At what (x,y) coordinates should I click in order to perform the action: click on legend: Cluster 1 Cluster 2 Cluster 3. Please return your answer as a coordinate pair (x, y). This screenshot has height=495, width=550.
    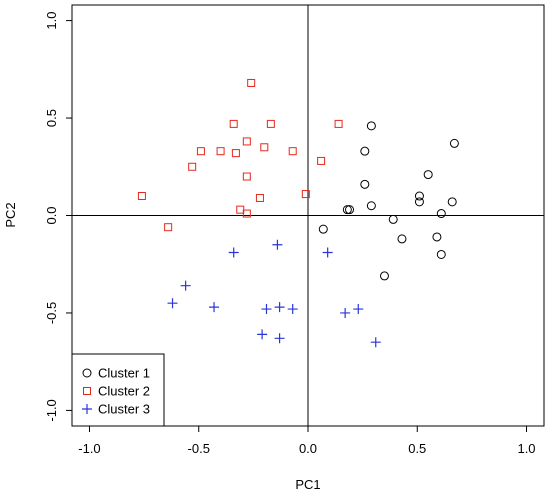
    Looking at the image, I should click on (118, 390).